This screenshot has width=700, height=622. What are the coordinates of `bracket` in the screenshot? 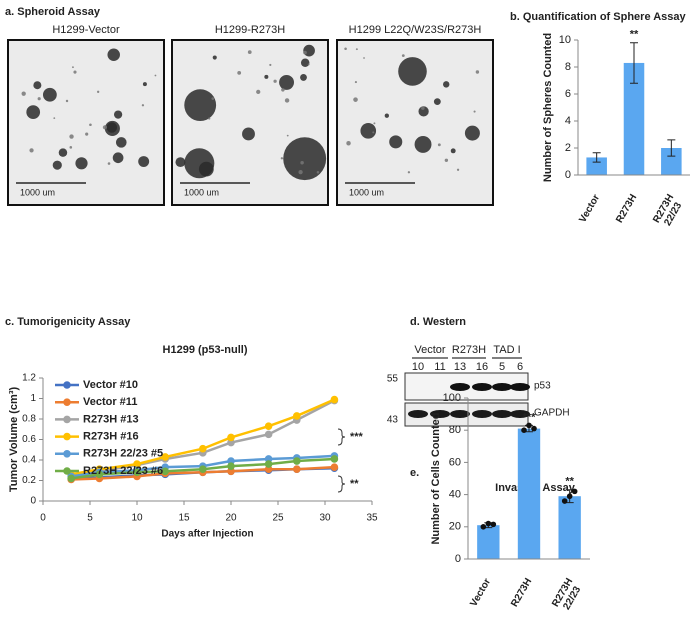 It's located at (341, 484).